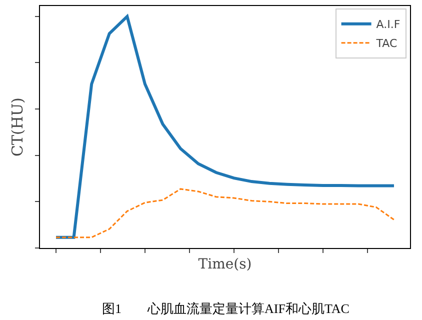 This screenshot has height=320, width=422. Describe the element at coordinates (388, 25) in the screenshot. I see `legend-label: A.I.F` at that location.